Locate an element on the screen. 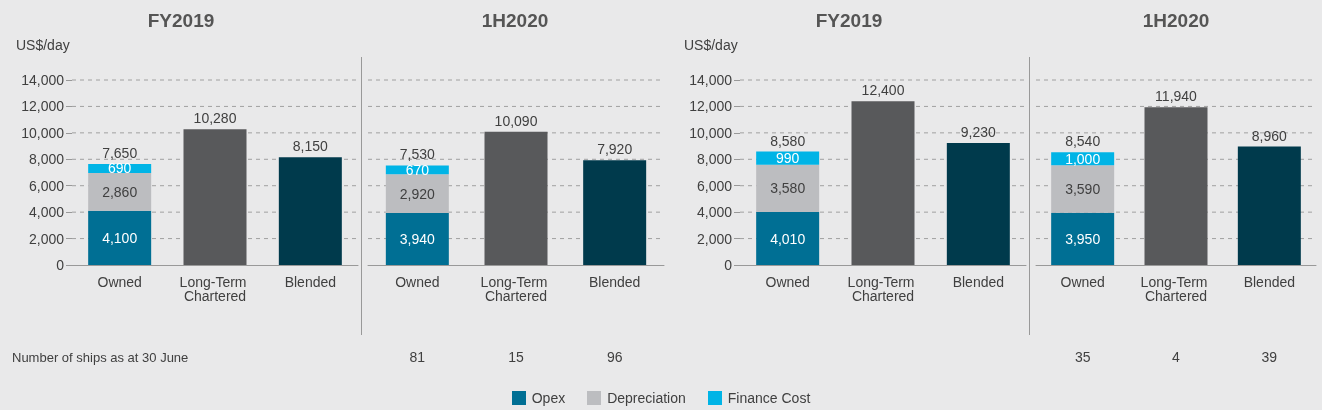 Image resolution: width=1322 pixels, height=410 pixels. total-label: 8,580 is located at coordinates (788, 140).